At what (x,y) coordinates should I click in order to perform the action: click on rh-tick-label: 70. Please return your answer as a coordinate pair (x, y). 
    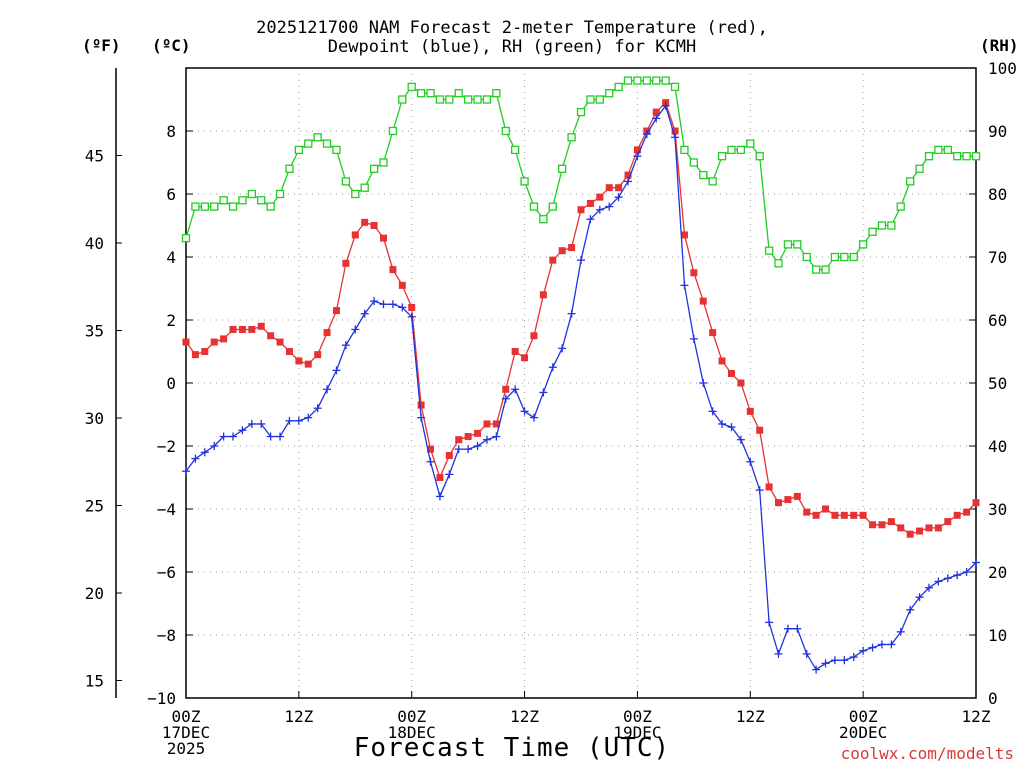
    Looking at the image, I should click on (997, 257).